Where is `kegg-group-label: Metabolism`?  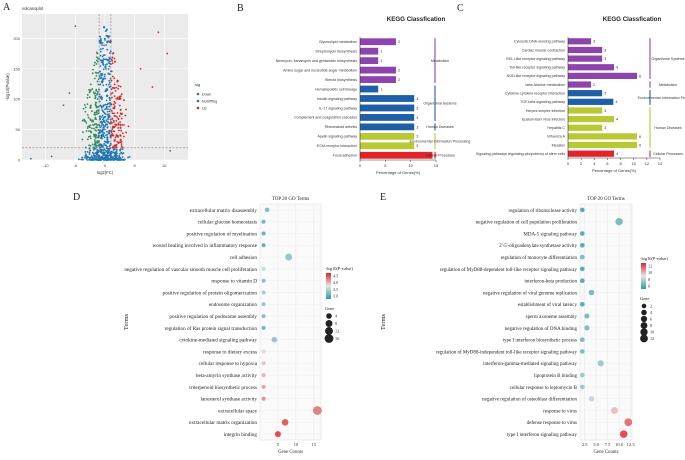 kegg-group-label: Metabolism is located at coordinates (440, 61).